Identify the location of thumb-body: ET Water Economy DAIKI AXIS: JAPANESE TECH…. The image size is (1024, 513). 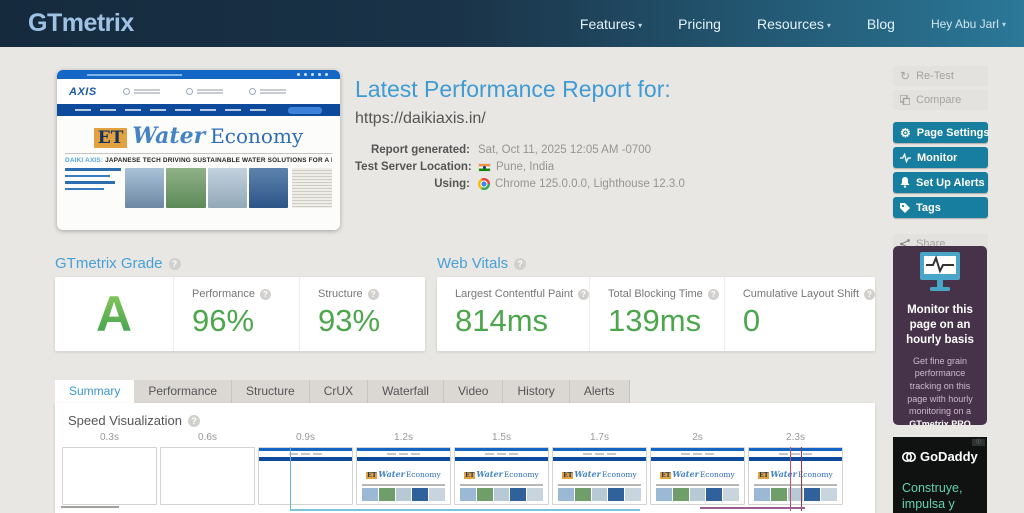
(198, 173).